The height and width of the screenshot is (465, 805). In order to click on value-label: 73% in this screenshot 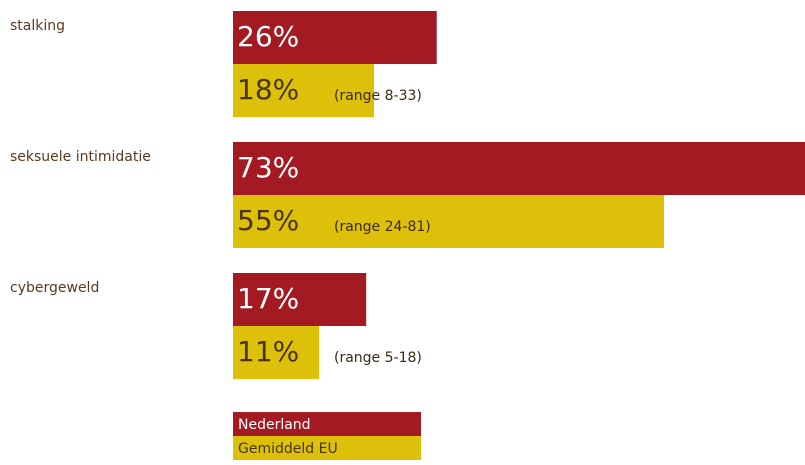, I will do `click(268, 167)`.